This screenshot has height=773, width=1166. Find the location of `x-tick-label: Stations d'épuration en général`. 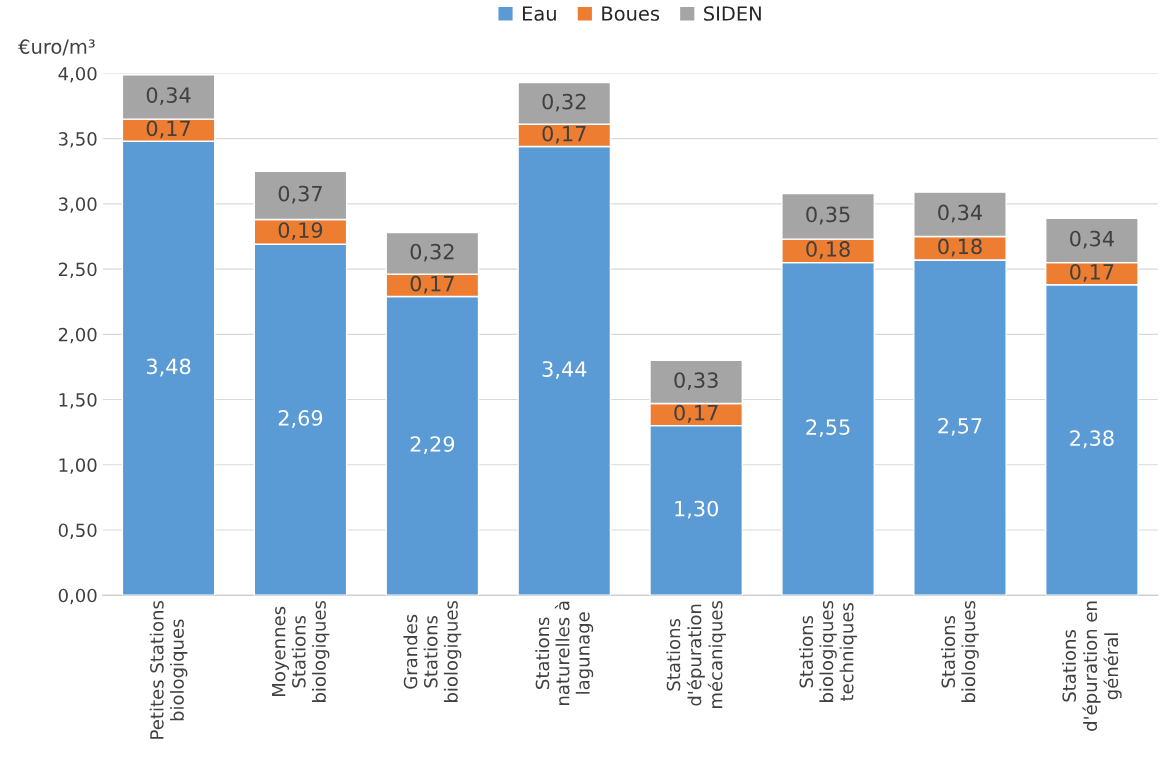

x-tick-label: Stations d'épuration en général is located at coordinates (1092, 666).